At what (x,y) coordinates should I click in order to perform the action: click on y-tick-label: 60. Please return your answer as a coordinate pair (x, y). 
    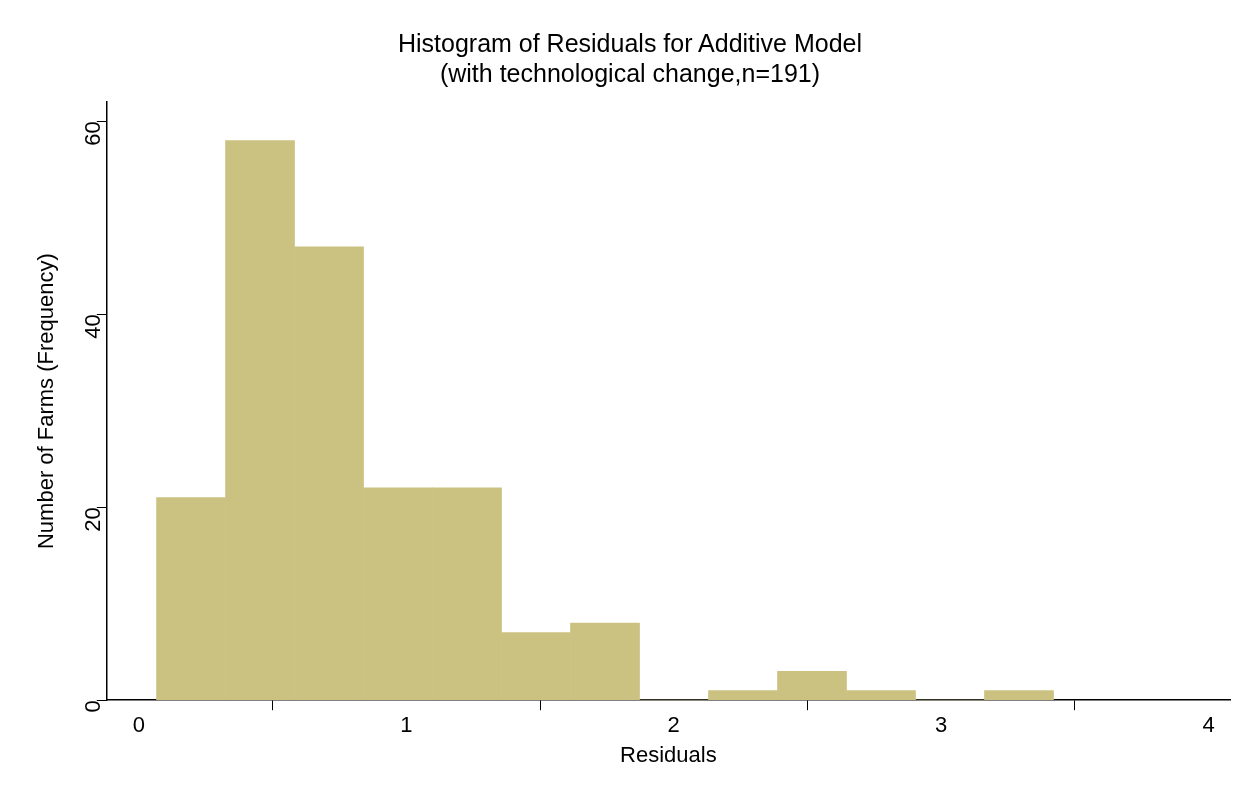
    Looking at the image, I should click on (92, 133).